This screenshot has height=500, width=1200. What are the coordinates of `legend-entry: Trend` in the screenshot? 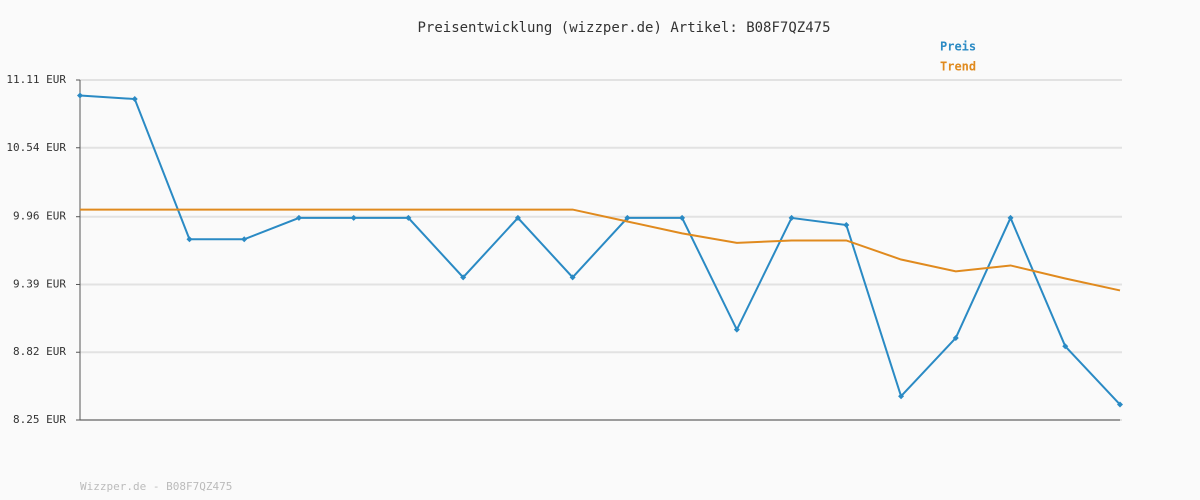 It's located at (958, 67).